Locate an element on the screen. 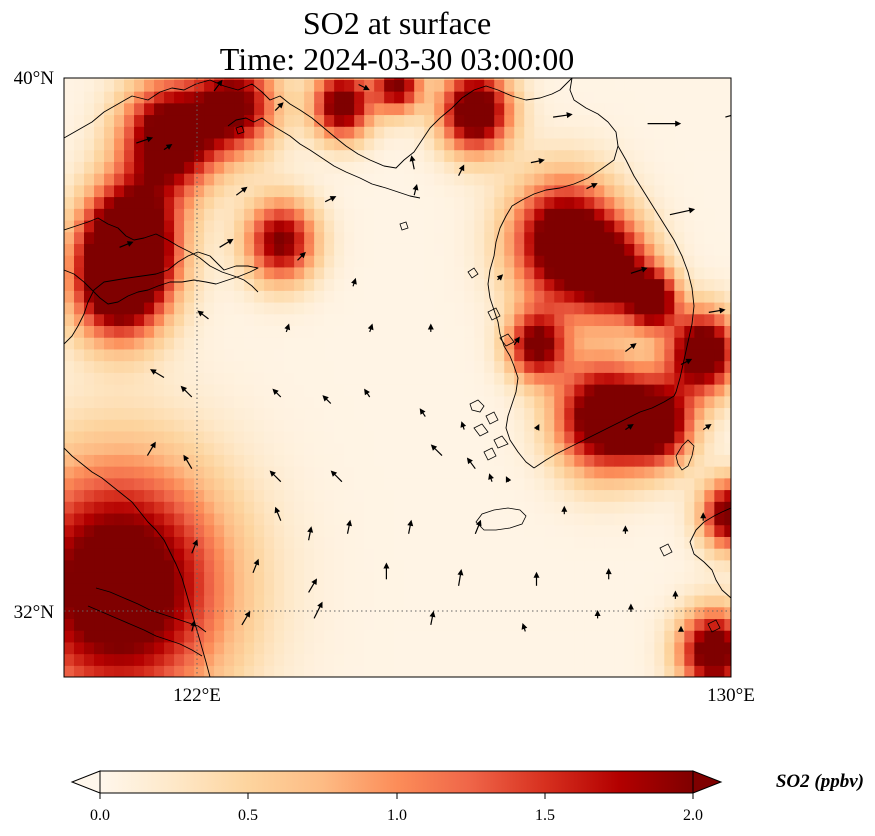  y-tick-label-40N: 40°N is located at coordinates (34, 78).